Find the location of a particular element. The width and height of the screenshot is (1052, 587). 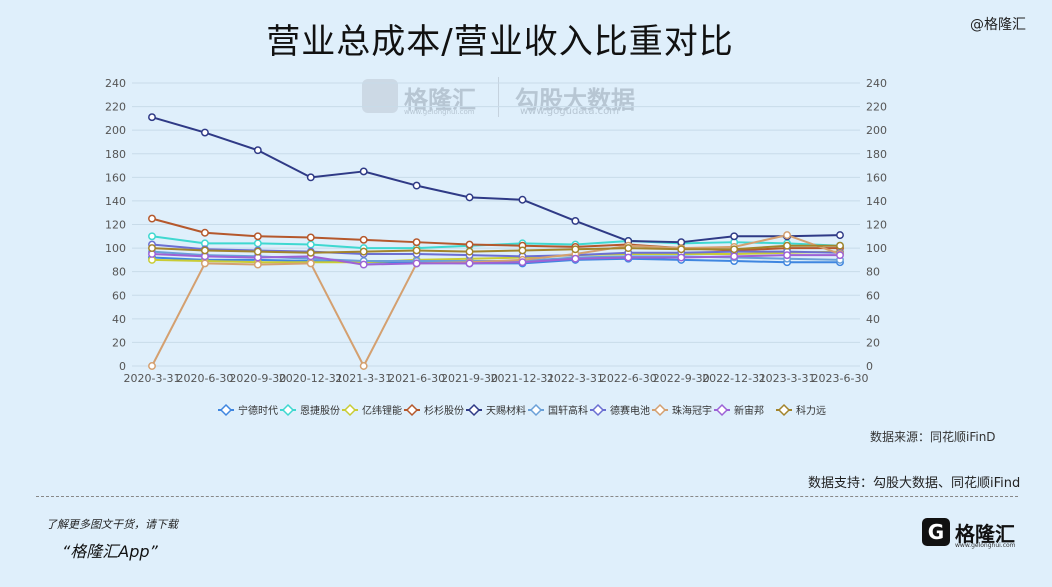

divider is located at coordinates (527, 496).